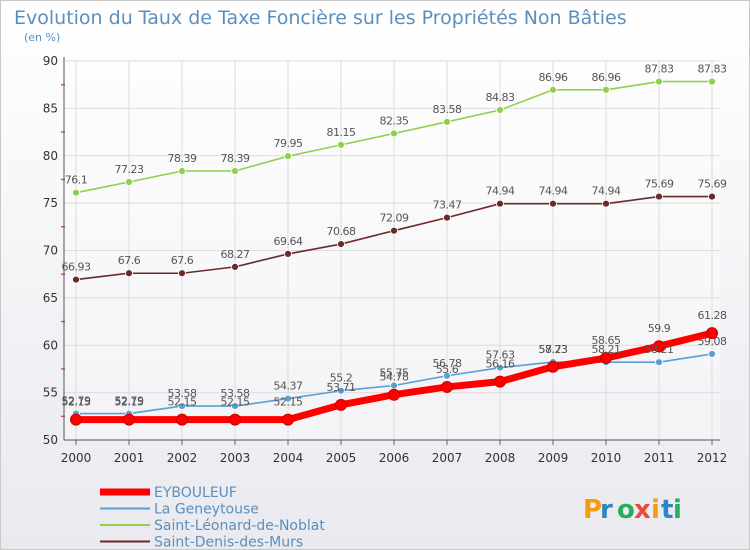 Image resolution: width=750 pixels, height=550 pixels. I want to click on data-label: 73.47, so click(447, 205).